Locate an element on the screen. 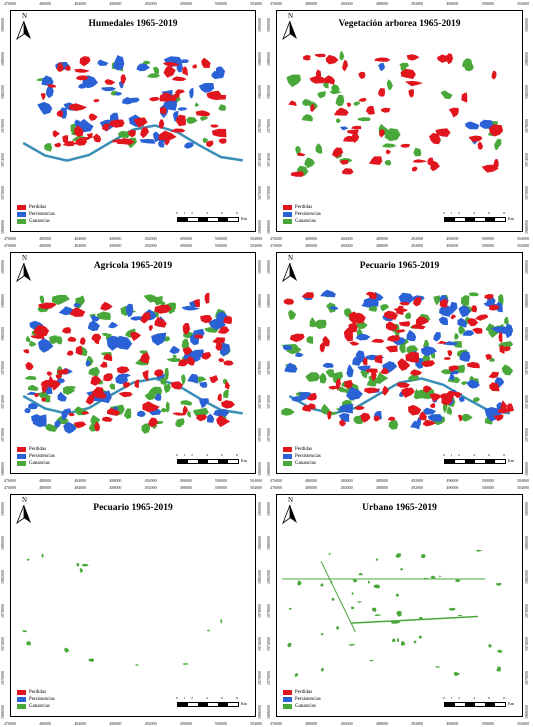 This screenshot has width=533, height=727. legend-swatch is located at coordinates (21, 692).